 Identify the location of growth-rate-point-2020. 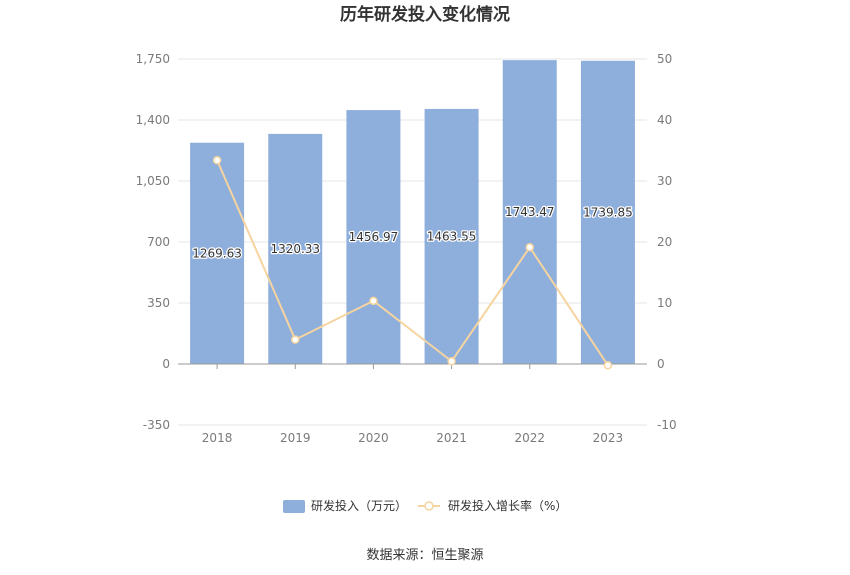
(373, 301).